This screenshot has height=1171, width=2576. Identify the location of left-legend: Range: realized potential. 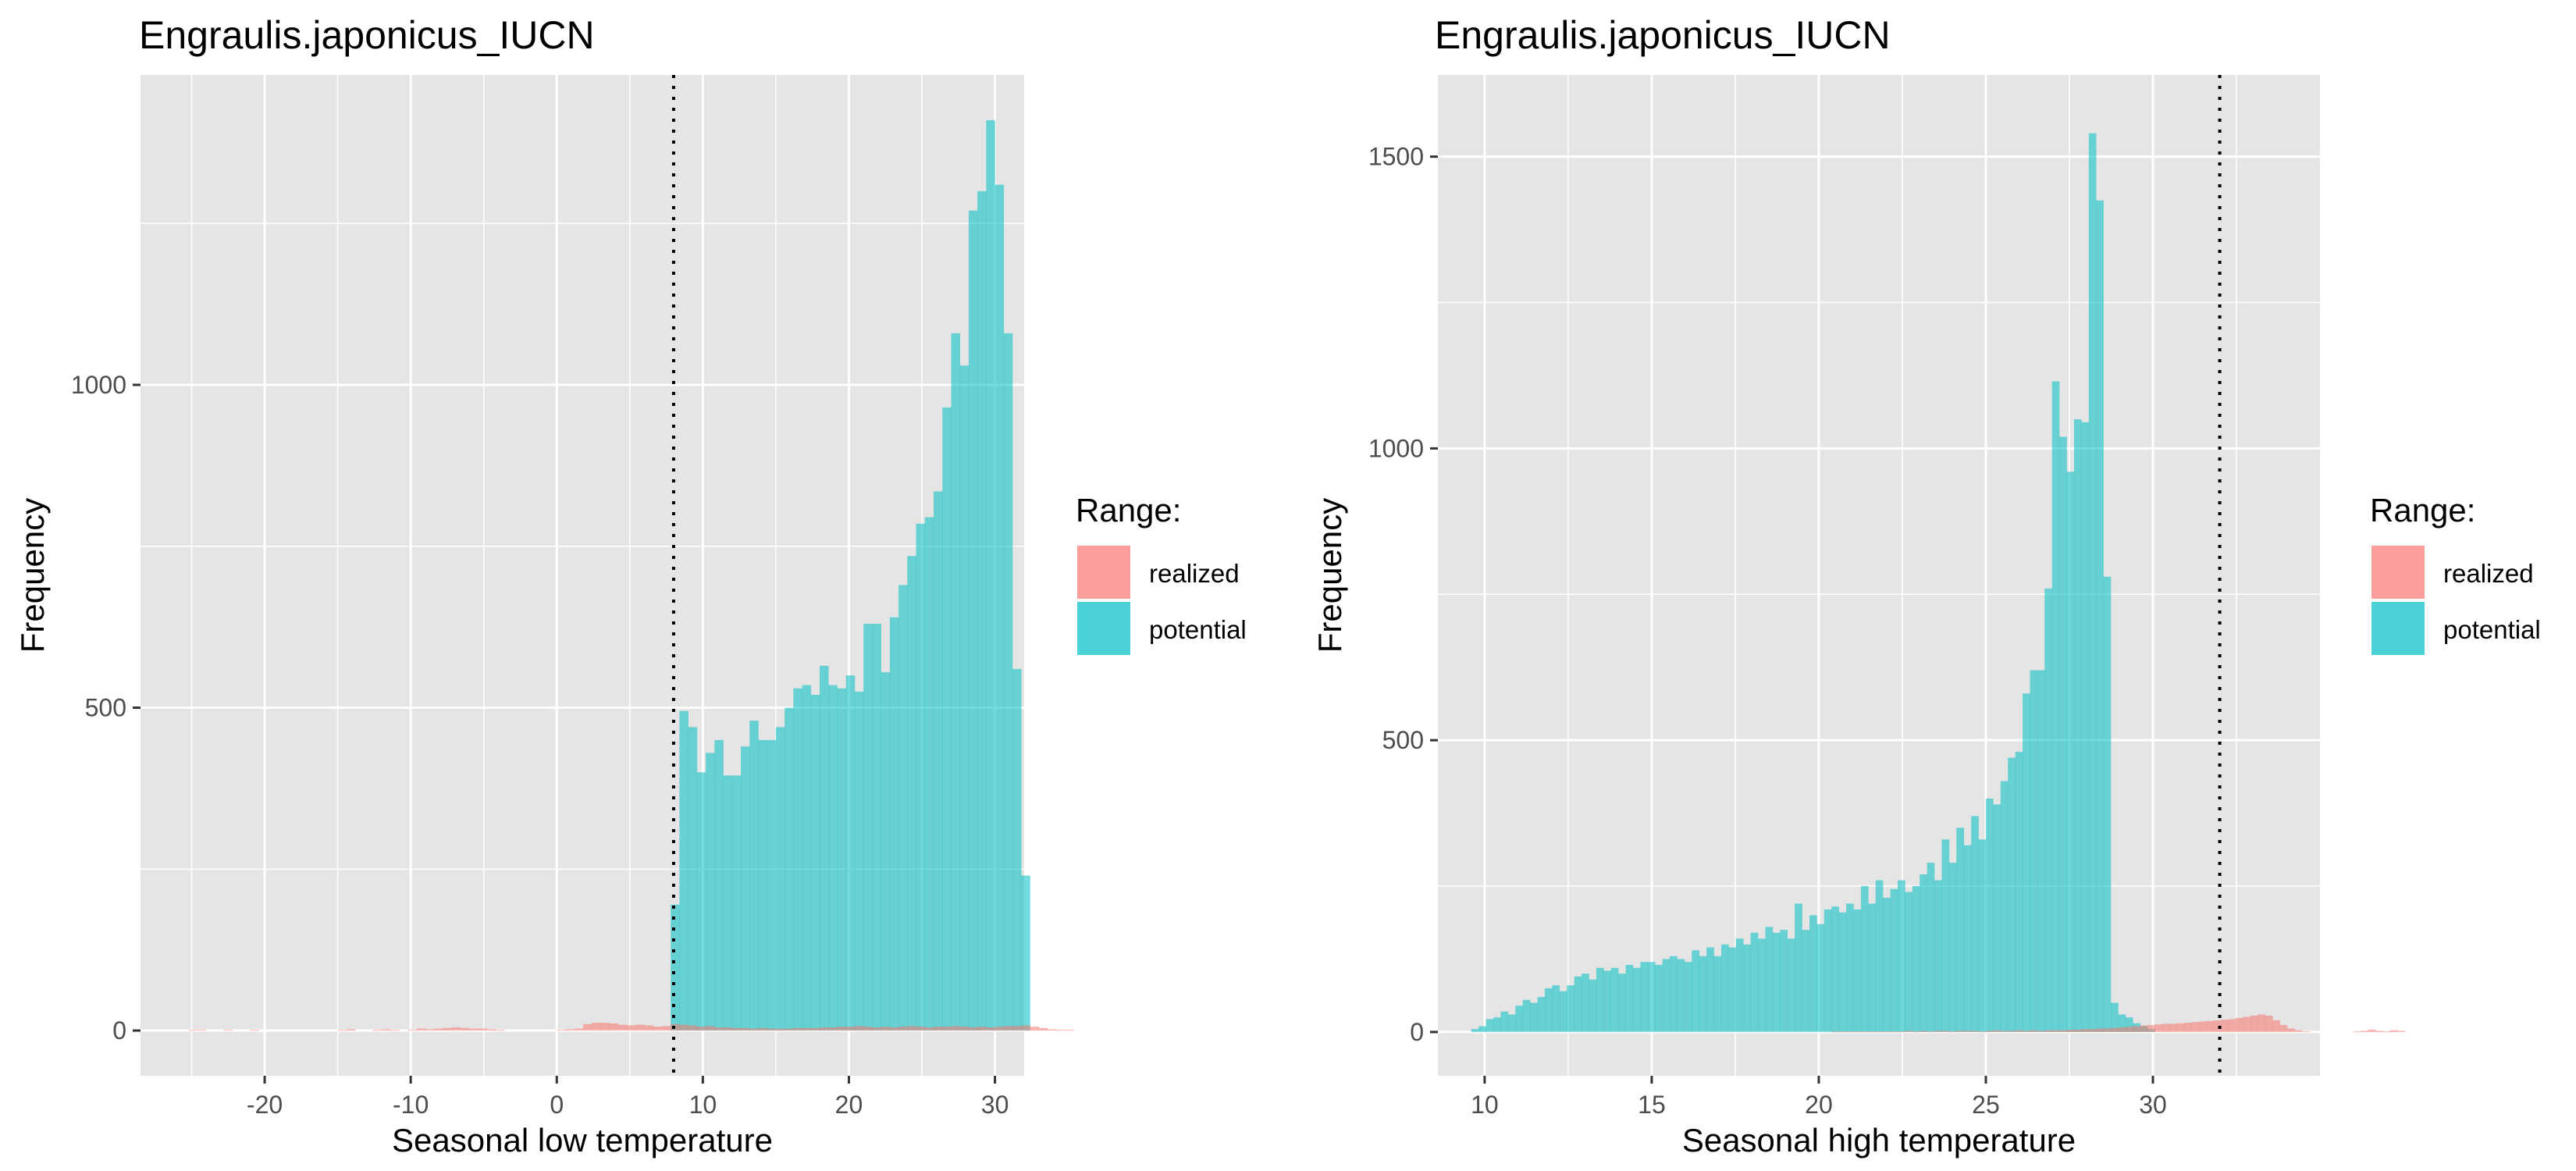
(1161, 573).